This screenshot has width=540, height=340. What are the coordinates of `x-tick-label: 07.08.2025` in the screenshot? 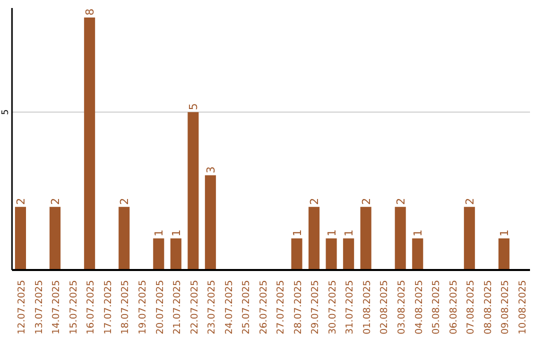 It's located at (471, 307).